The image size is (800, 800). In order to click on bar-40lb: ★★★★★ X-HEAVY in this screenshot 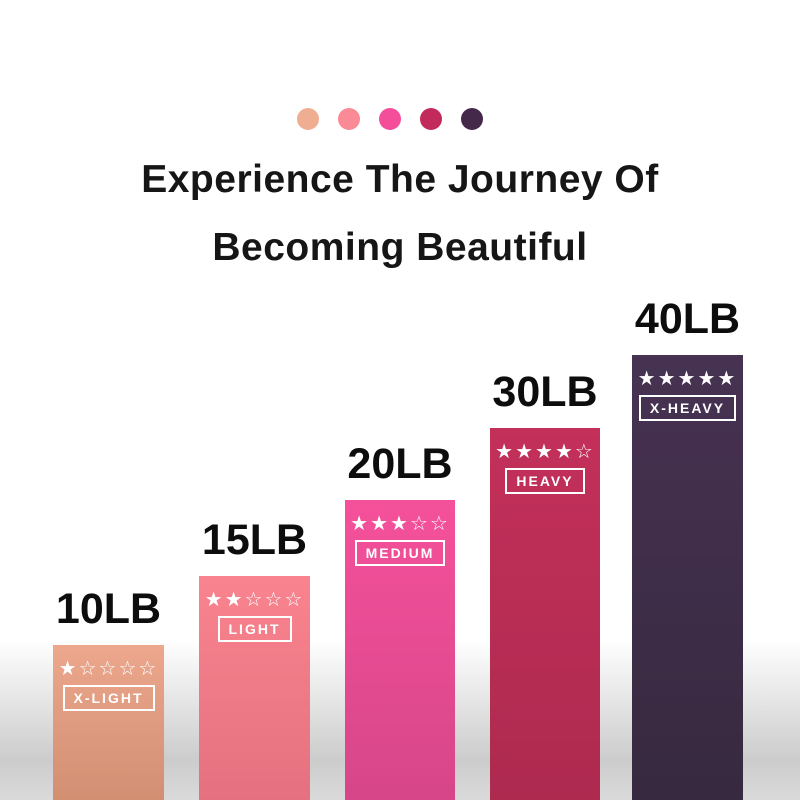, I will do `click(687, 577)`.